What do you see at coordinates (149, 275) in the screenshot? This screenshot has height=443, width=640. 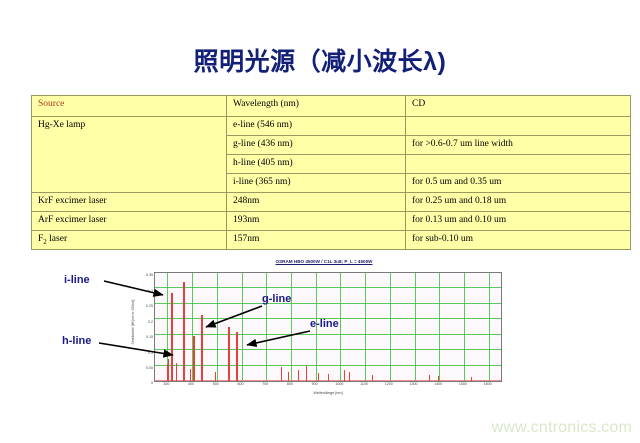 I see `y-axis-tick-label: 0.35` at bounding box center [149, 275].